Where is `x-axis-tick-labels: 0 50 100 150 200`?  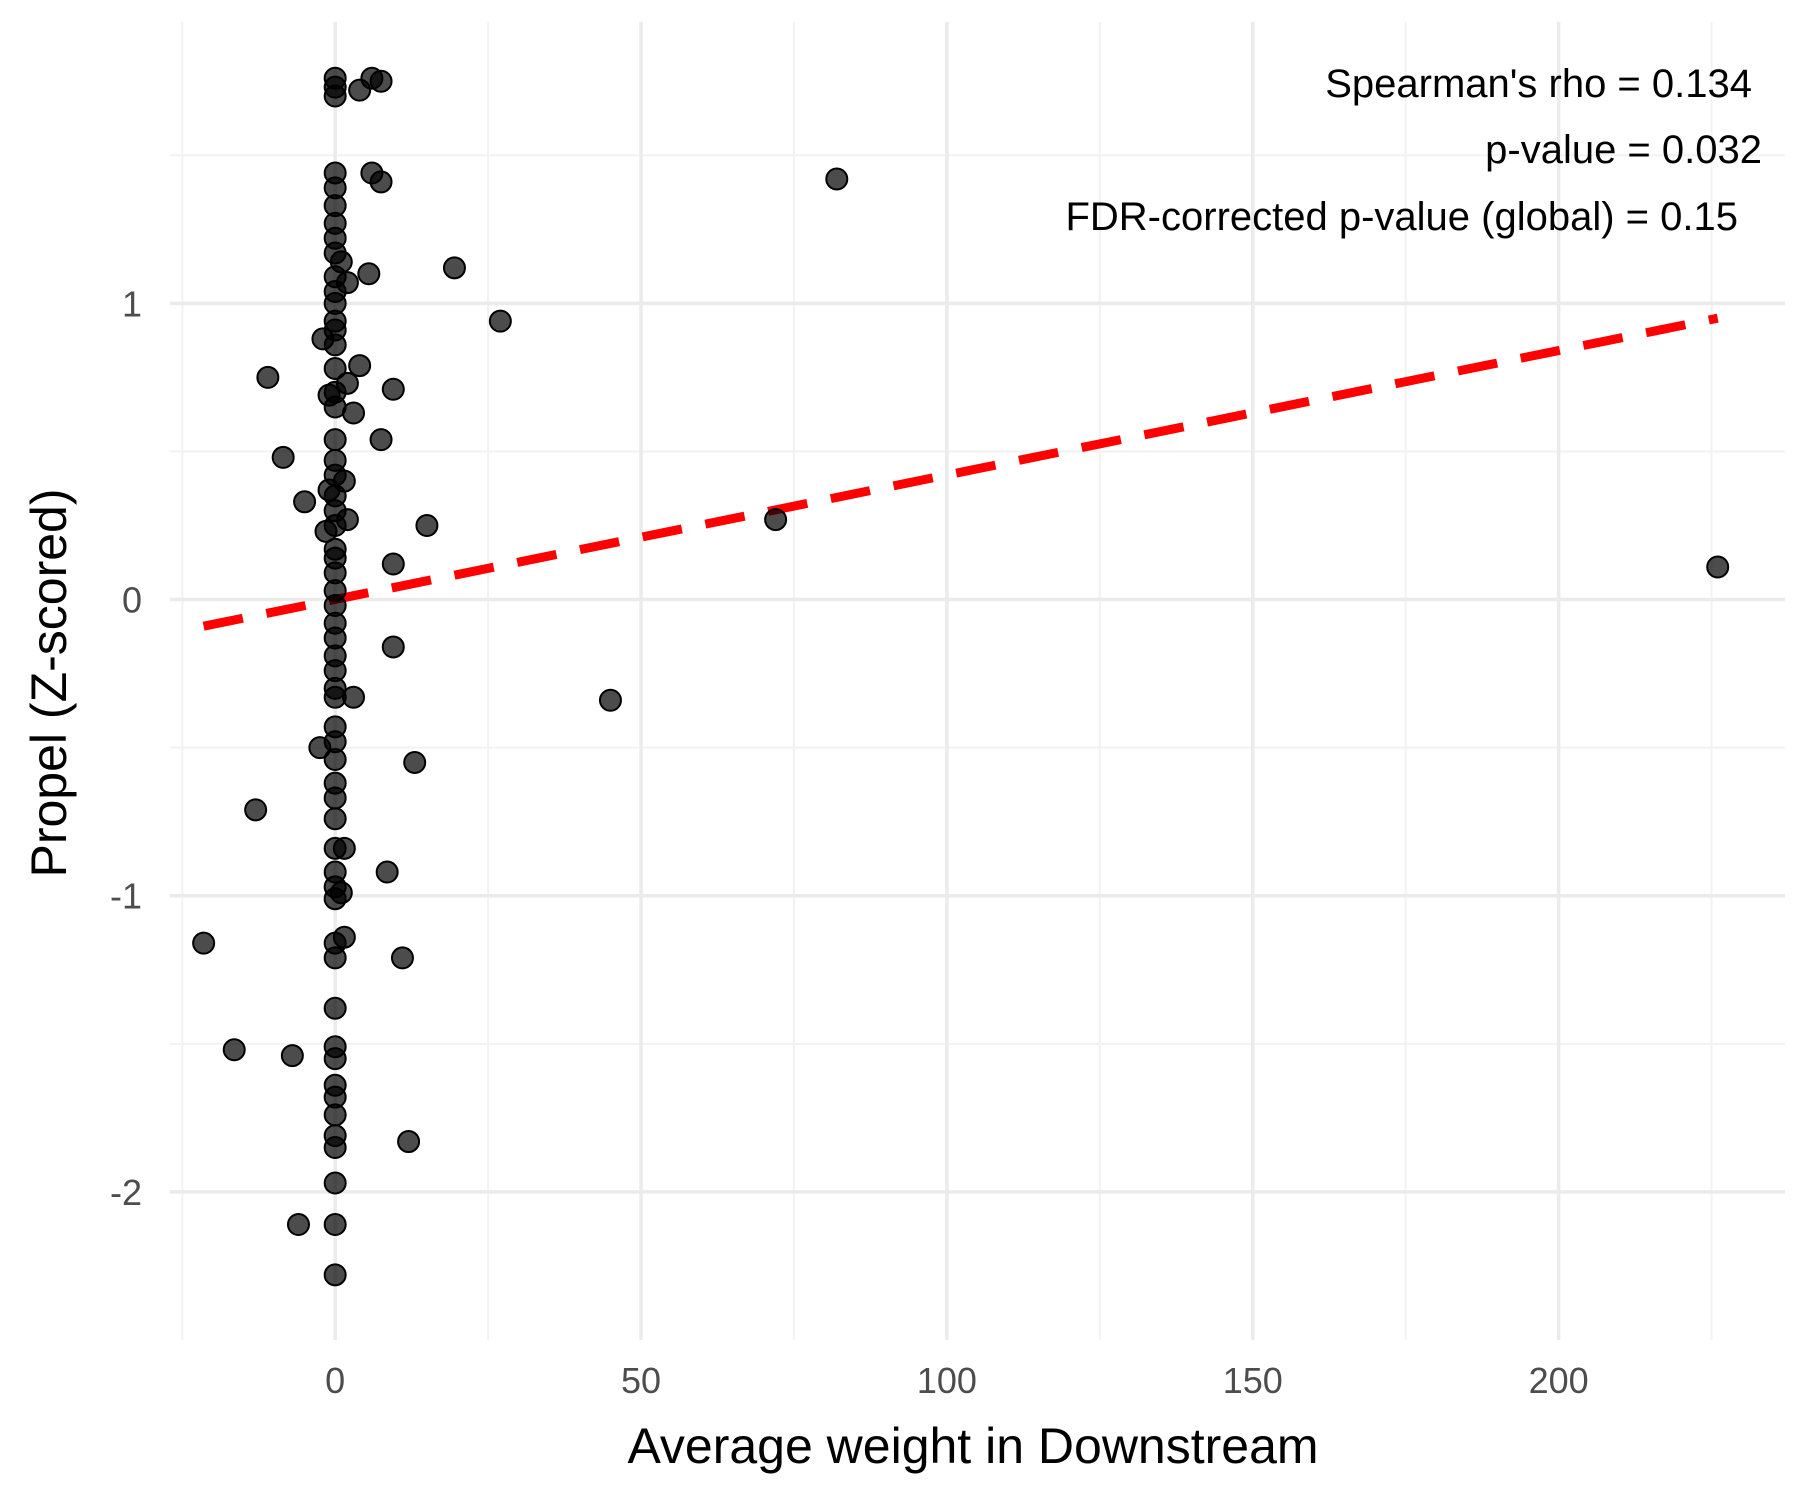 x-axis-tick-labels: 0 50 100 150 200 is located at coordinates (957, 1380).